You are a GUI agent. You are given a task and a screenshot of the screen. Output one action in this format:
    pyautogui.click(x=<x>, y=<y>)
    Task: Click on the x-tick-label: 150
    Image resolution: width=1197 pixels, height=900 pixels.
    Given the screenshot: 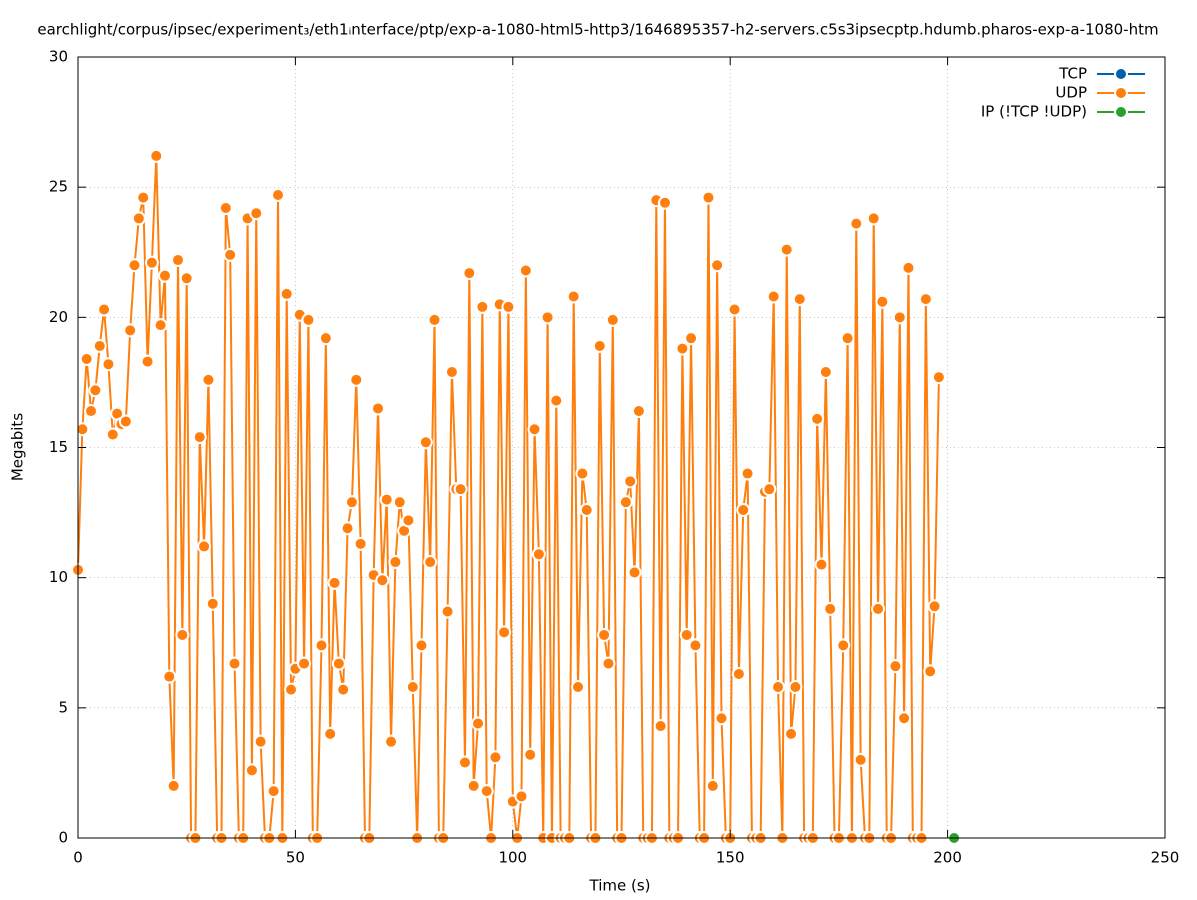 What is the action you would take?
    pyautogui.click(x=730, y=858)
    